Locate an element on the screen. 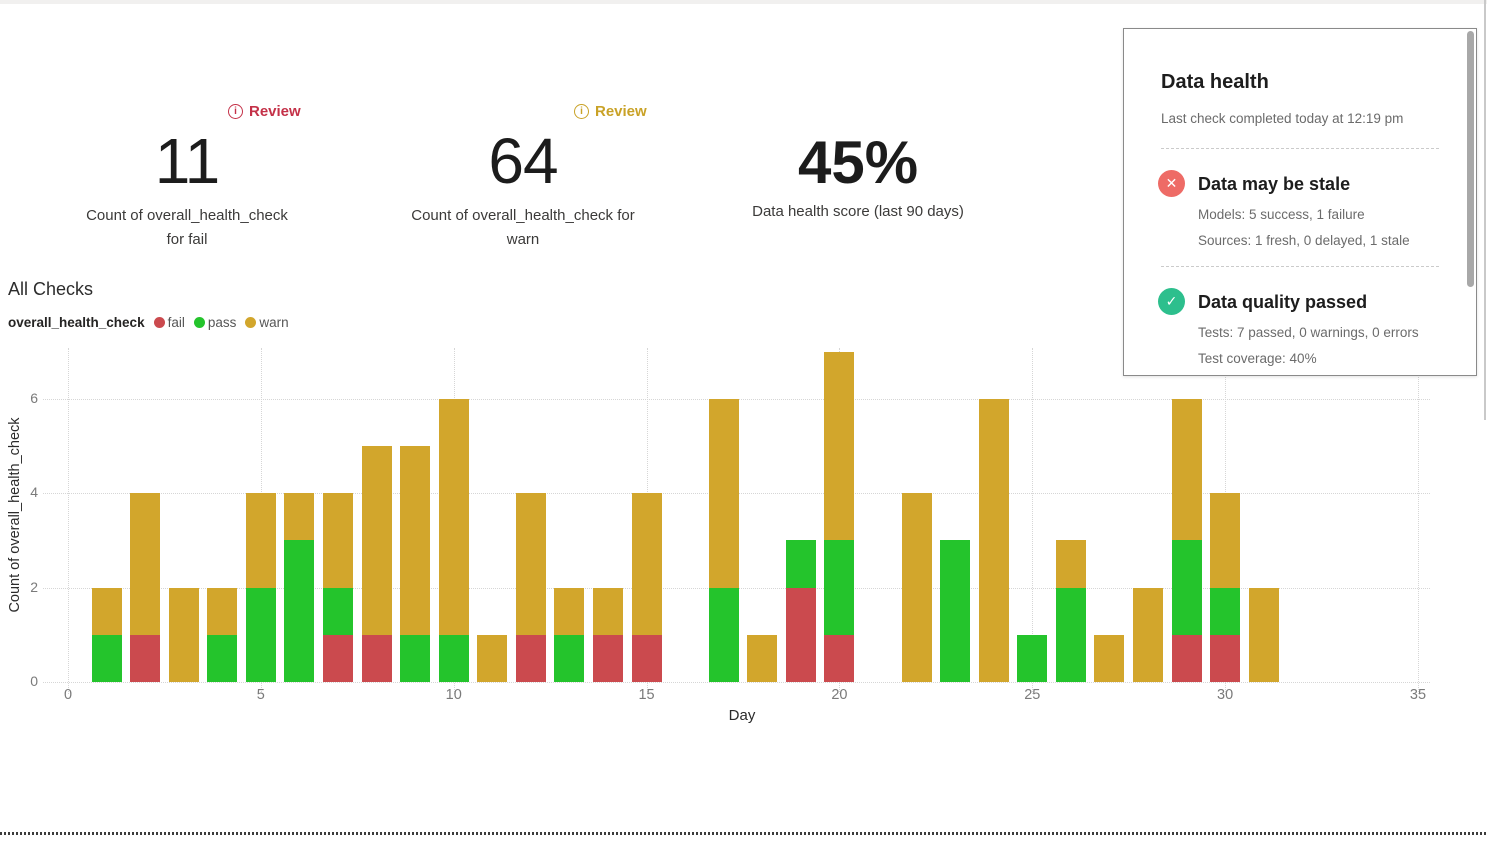 The image size is (1487, 864). fail-status-icon: ✕ is located at coordinates (1171, 183).